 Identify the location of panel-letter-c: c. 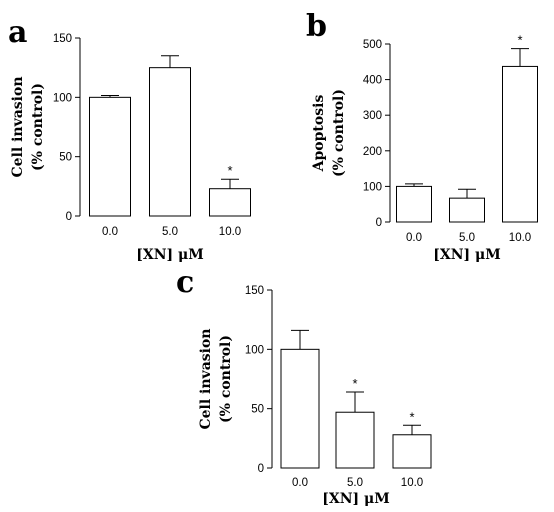
(185, 282).